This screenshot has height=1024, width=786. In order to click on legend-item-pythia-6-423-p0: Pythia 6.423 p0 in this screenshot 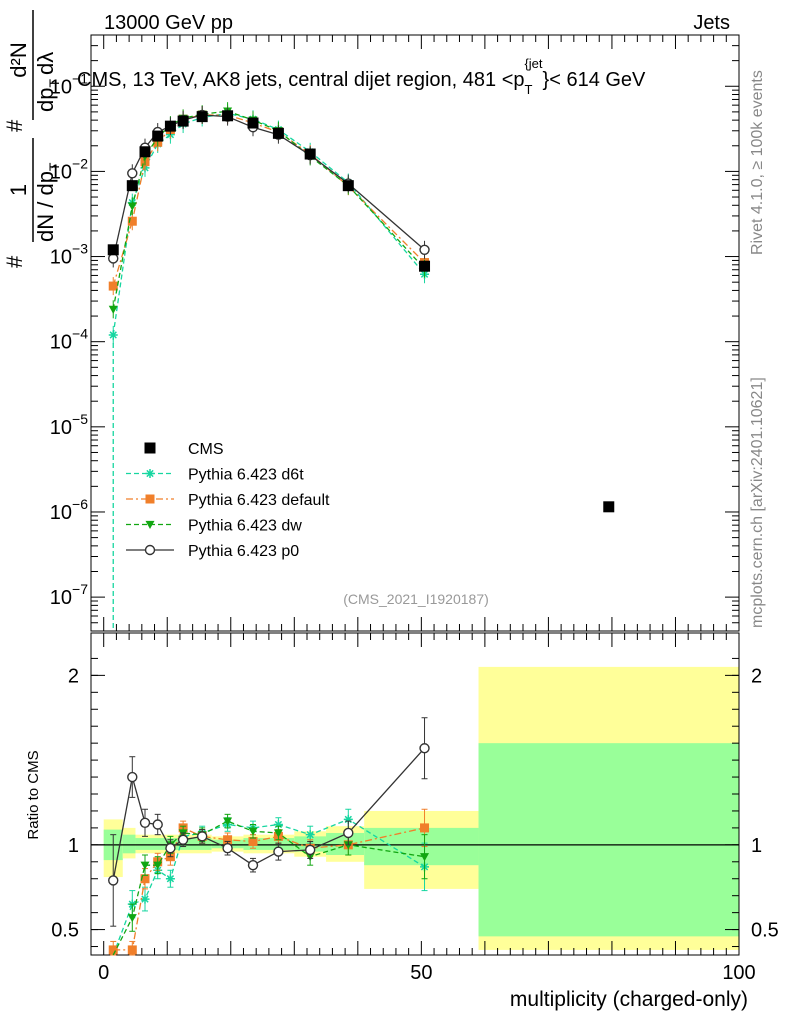, I will do `click(212, 551)`.